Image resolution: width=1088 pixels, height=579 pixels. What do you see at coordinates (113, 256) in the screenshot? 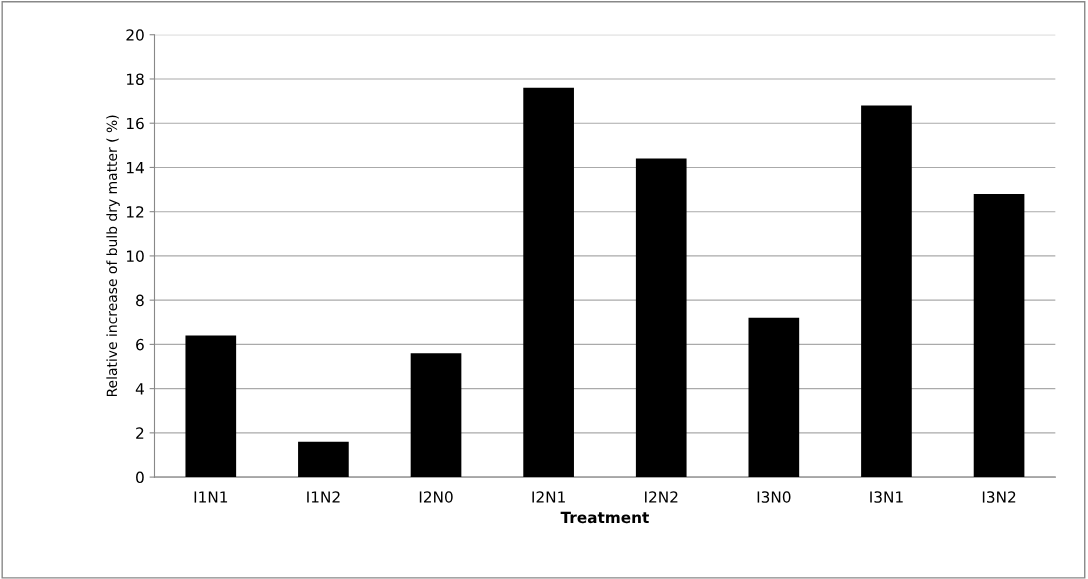
I see `y-axis-title: Relative increase of bulb dry matter ( %)` at bounding box center [113, 256].